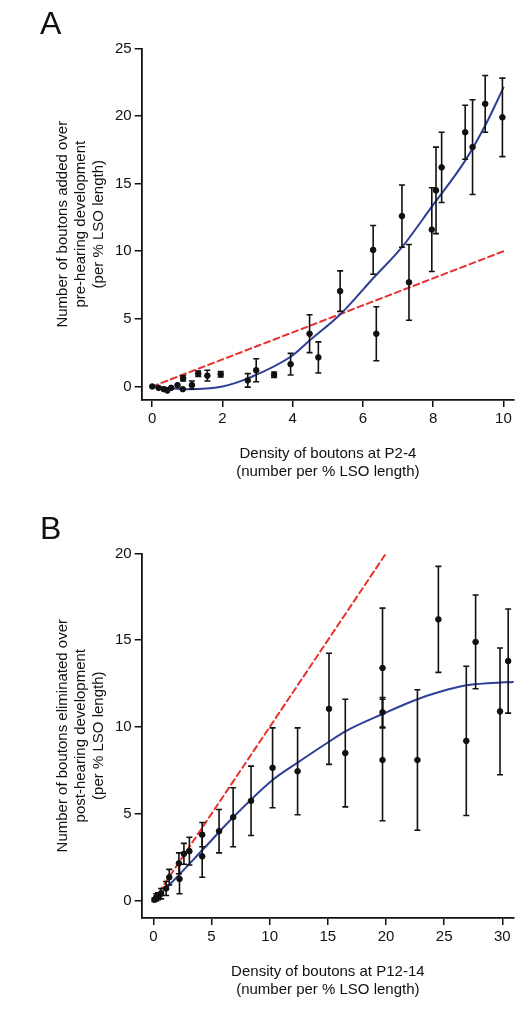 The image size is (522, 1023). I want to click on y-axis-title: Number of boutons added over pre-hearing development (per % LSO length), so click(80, 224).